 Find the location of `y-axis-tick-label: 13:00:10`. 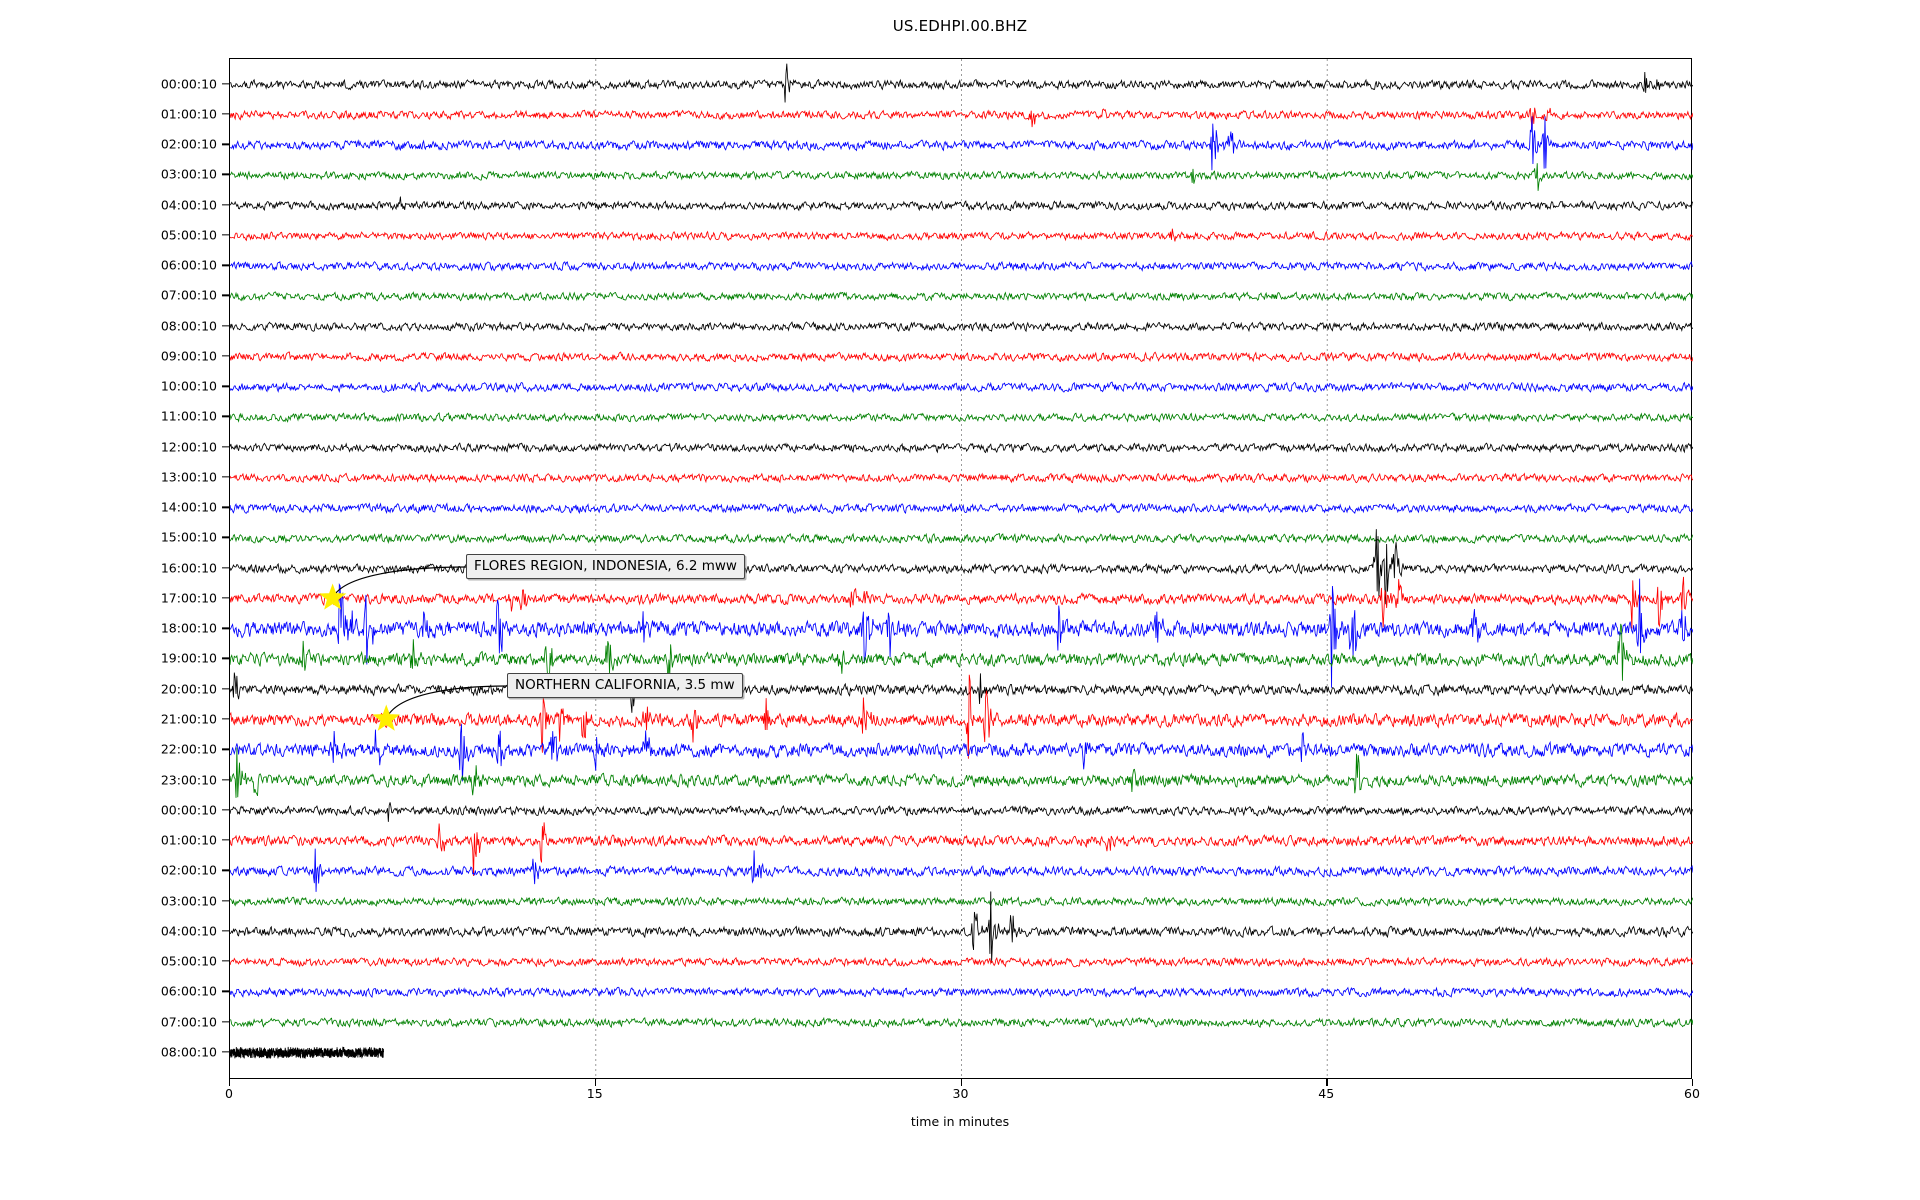

y-axis-tick-label: 13:00:10 is located at coordinates (188, 477).